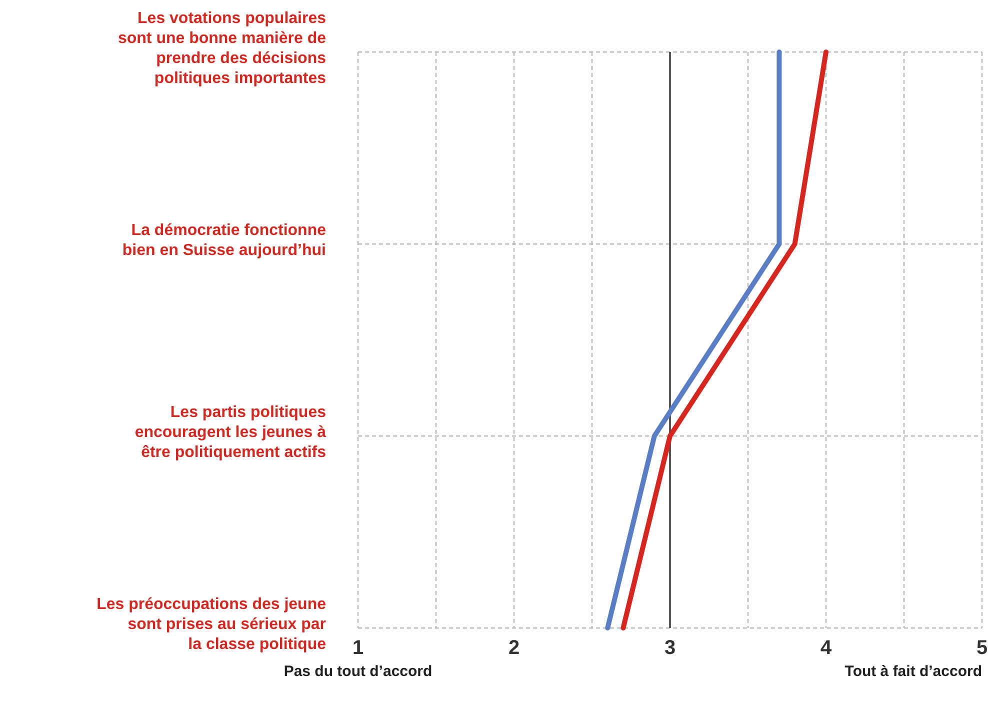  What do you see at coordinates (358, 648) in the screenshot?
I see `x-tick-label: 1` at bounding box center [358, 648].